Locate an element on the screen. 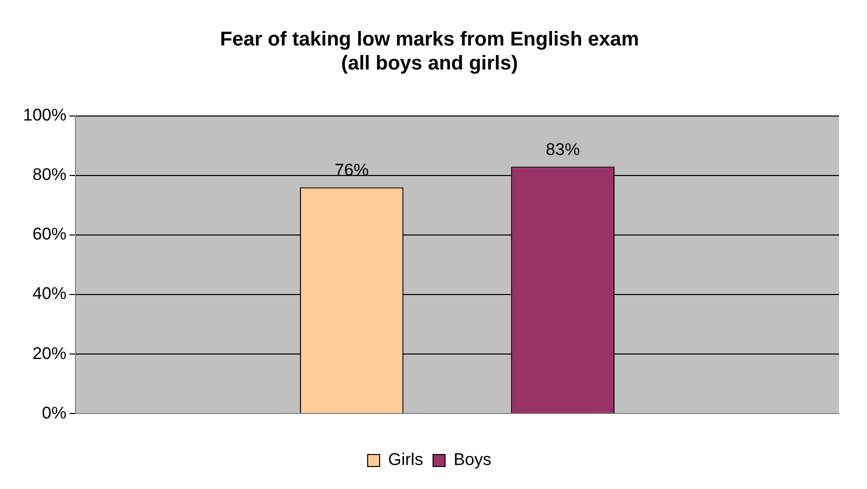 This screenshot has height=489, width=867. legend-label: Boys is located at coordinates (473, 460).